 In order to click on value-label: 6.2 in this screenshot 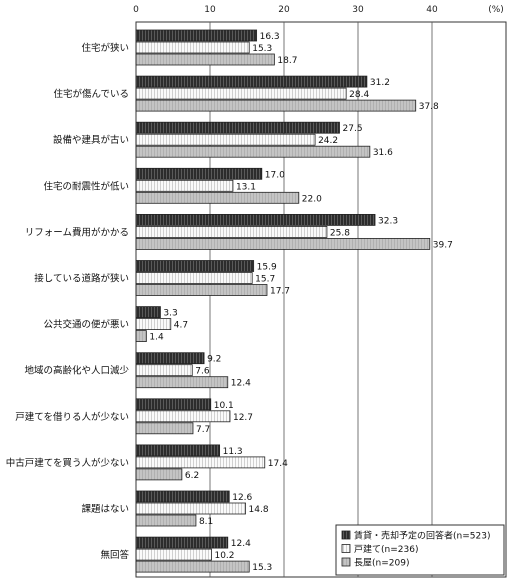, I will do `click(192, 476)`.